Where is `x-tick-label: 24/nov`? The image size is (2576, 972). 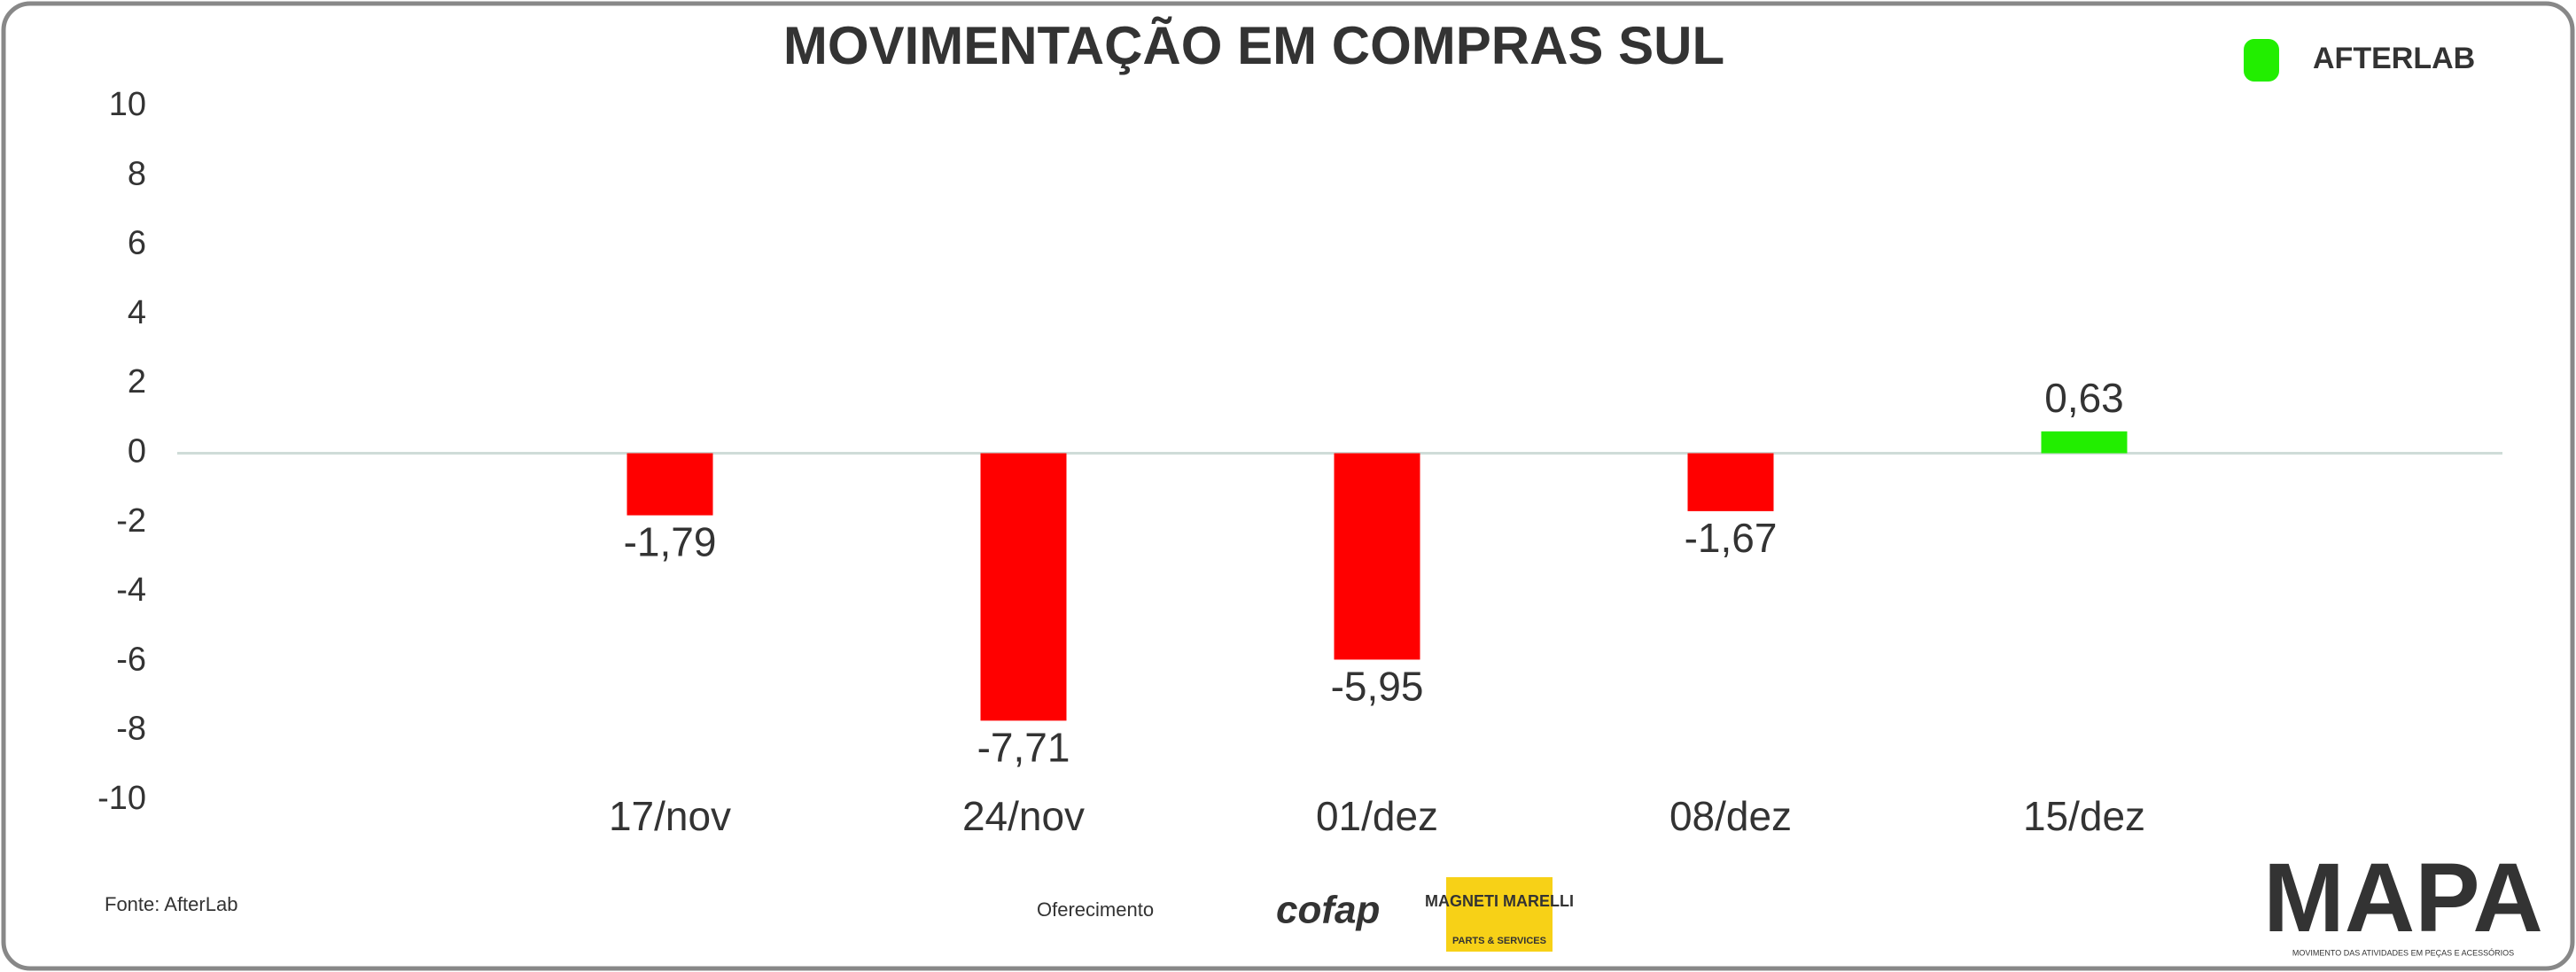
x-tick-label: 24/nov is located at coordinates (1024, 816).